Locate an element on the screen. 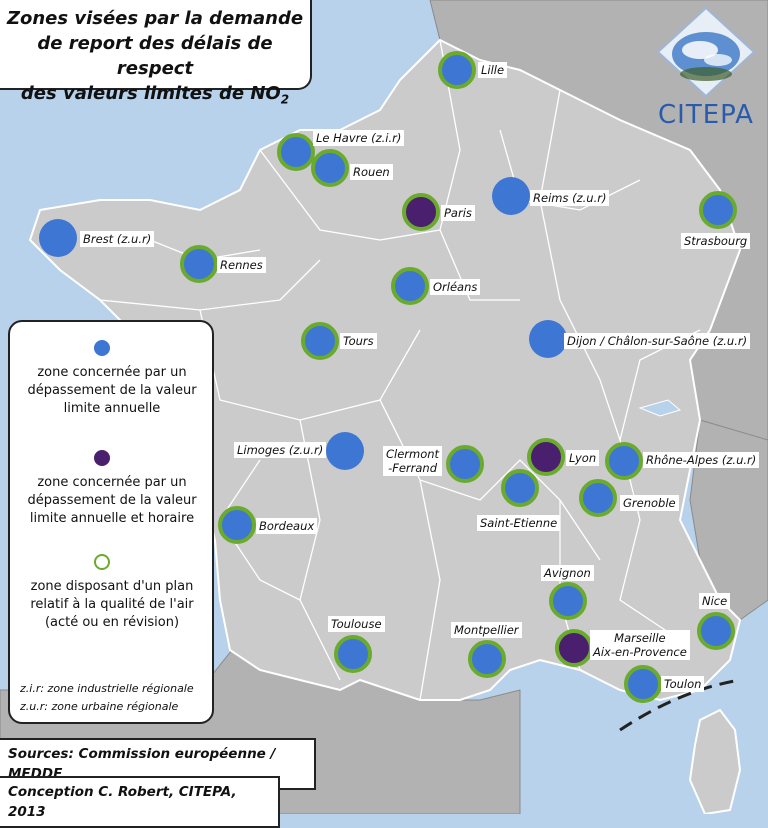 This screenshot has width=768, height=828. label-marseille-2: Aix-en-Provence is located at coordinates (640, 652).